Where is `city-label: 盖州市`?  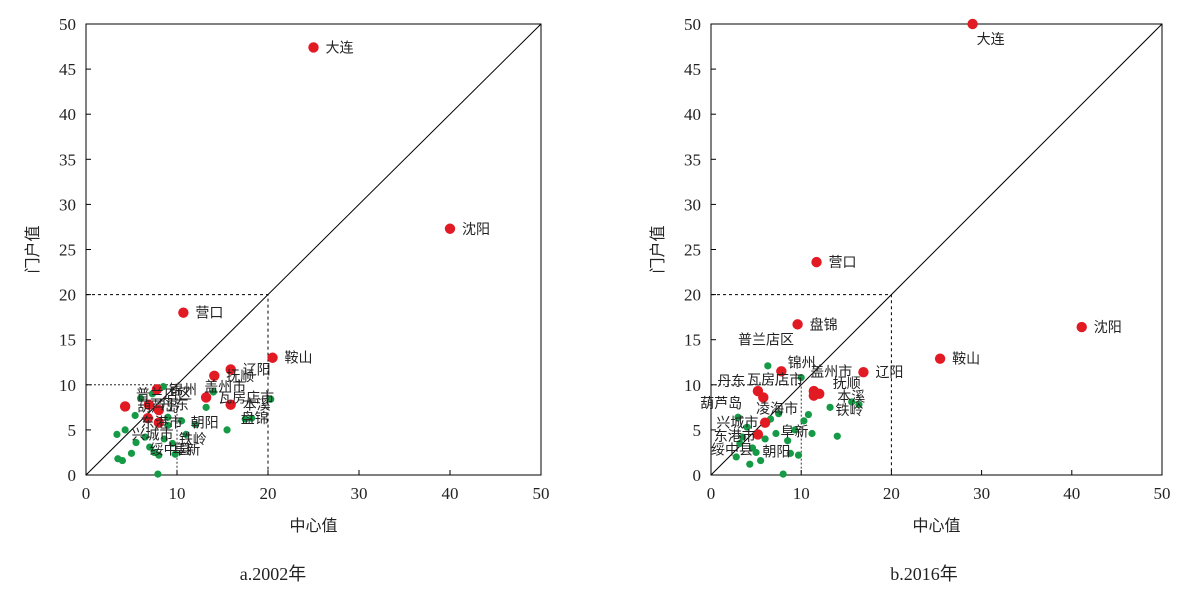 city-label: 盖州市 is located at coordinates (831, 371).